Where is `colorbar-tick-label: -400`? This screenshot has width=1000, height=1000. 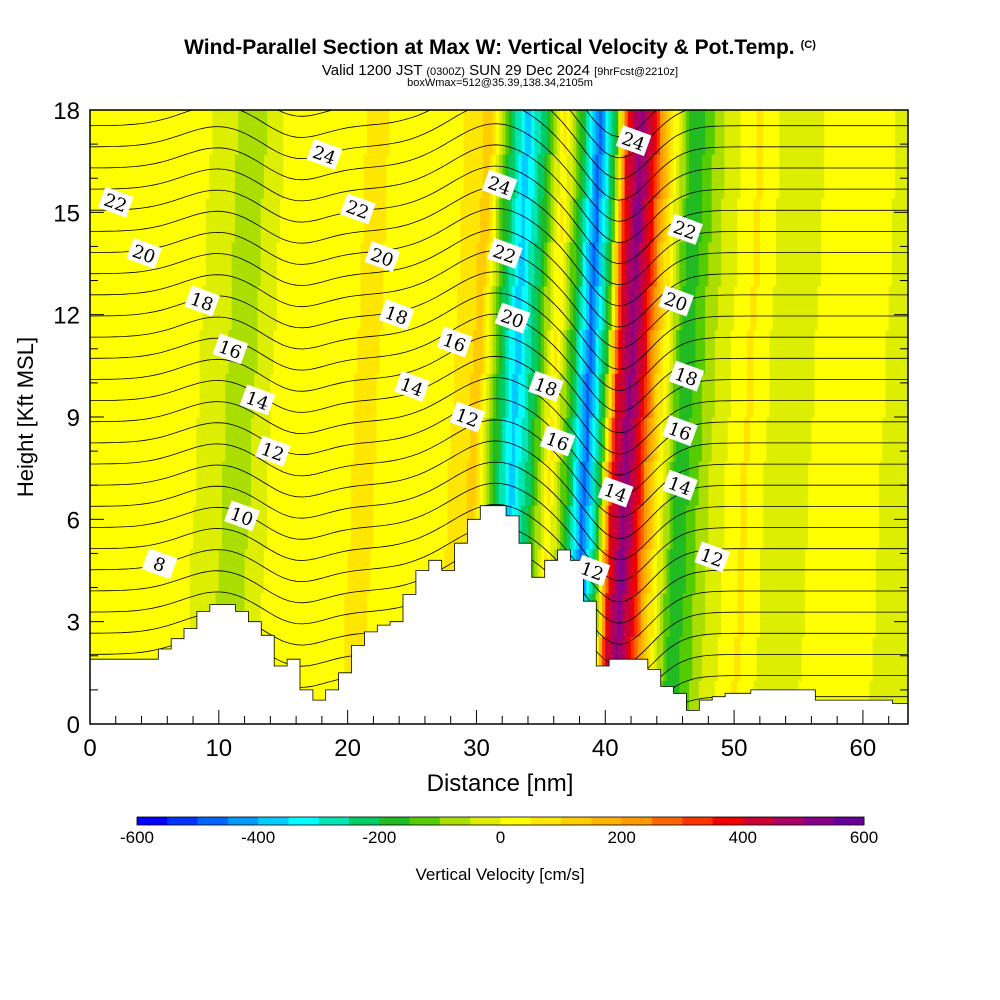
colorbar-tick-label: -400 is located at coordinates (258, 837).